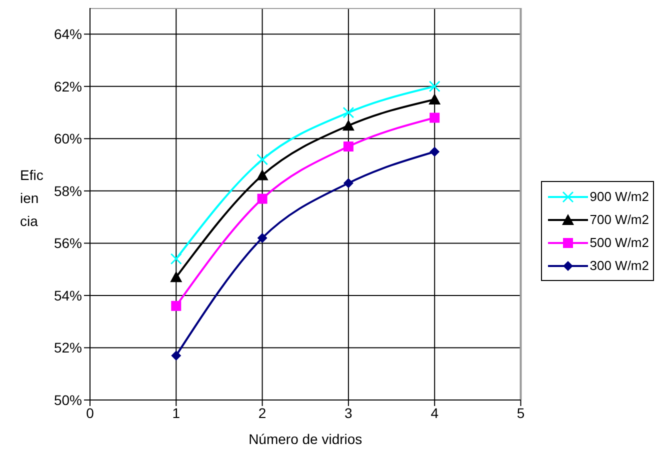  I want to click on y-tick-label: 52%, so click(68, 348).